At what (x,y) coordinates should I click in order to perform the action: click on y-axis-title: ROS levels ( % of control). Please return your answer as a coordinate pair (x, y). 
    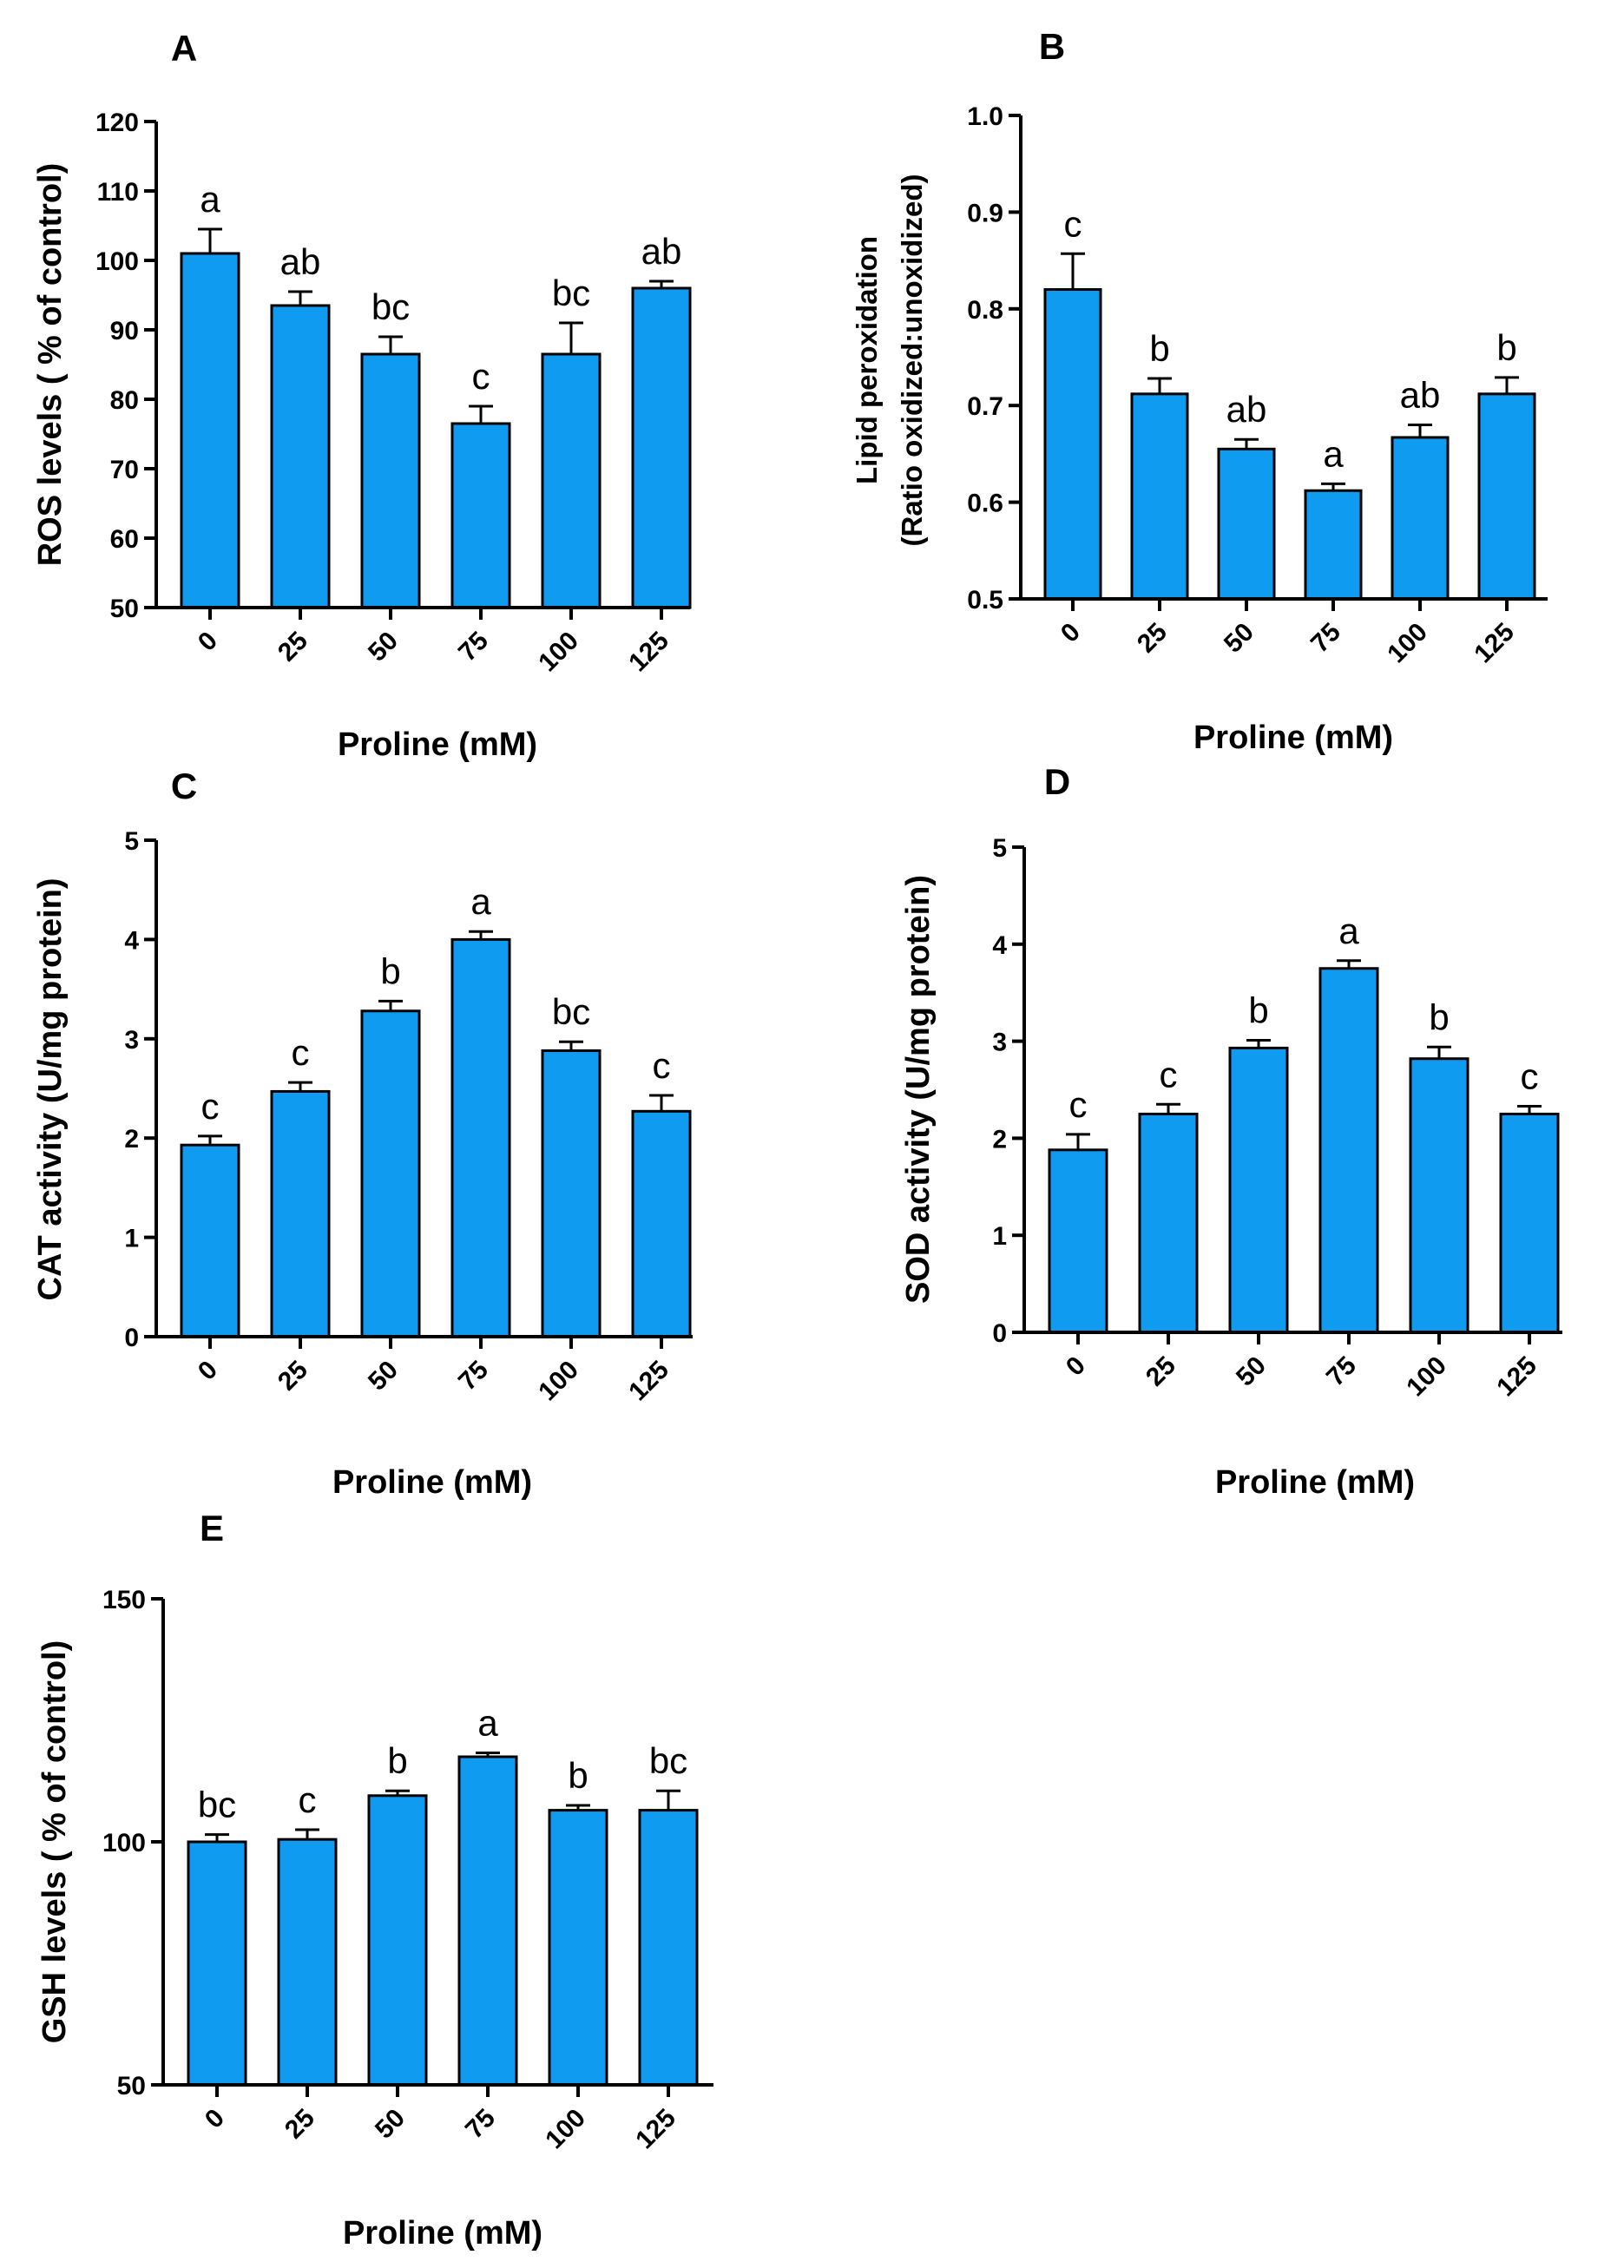
    Looking at the image, I should click on (50, 365).